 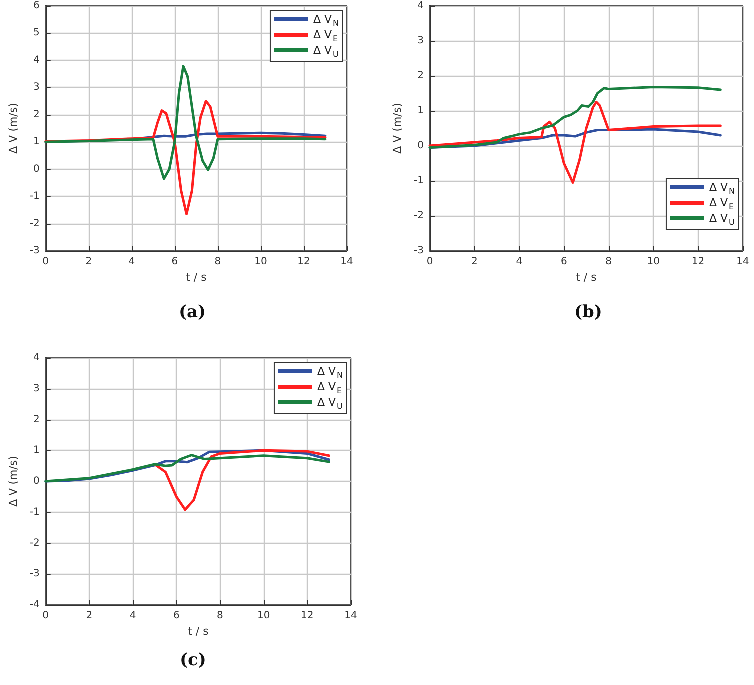 What do you see at coordinates (192, 312) in the screenshot?
I see `text: (a)` at bounding box center [192, 312].